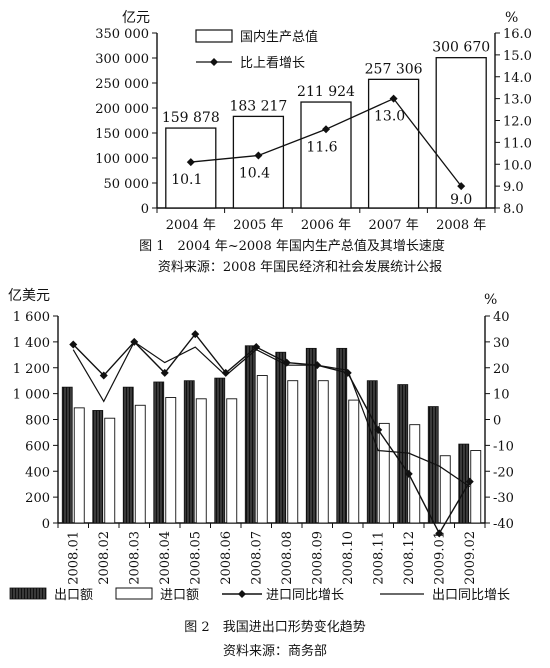  I want to click on right-tick-label: 16.0, so click(517, 34).